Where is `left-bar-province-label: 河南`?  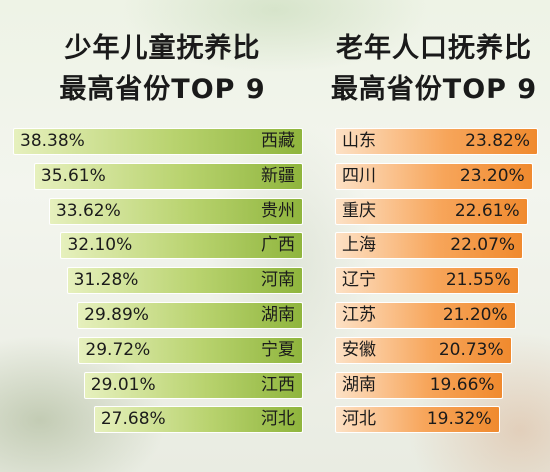 left-bar-province-label: 河南 is located at coordinates (277, 280).